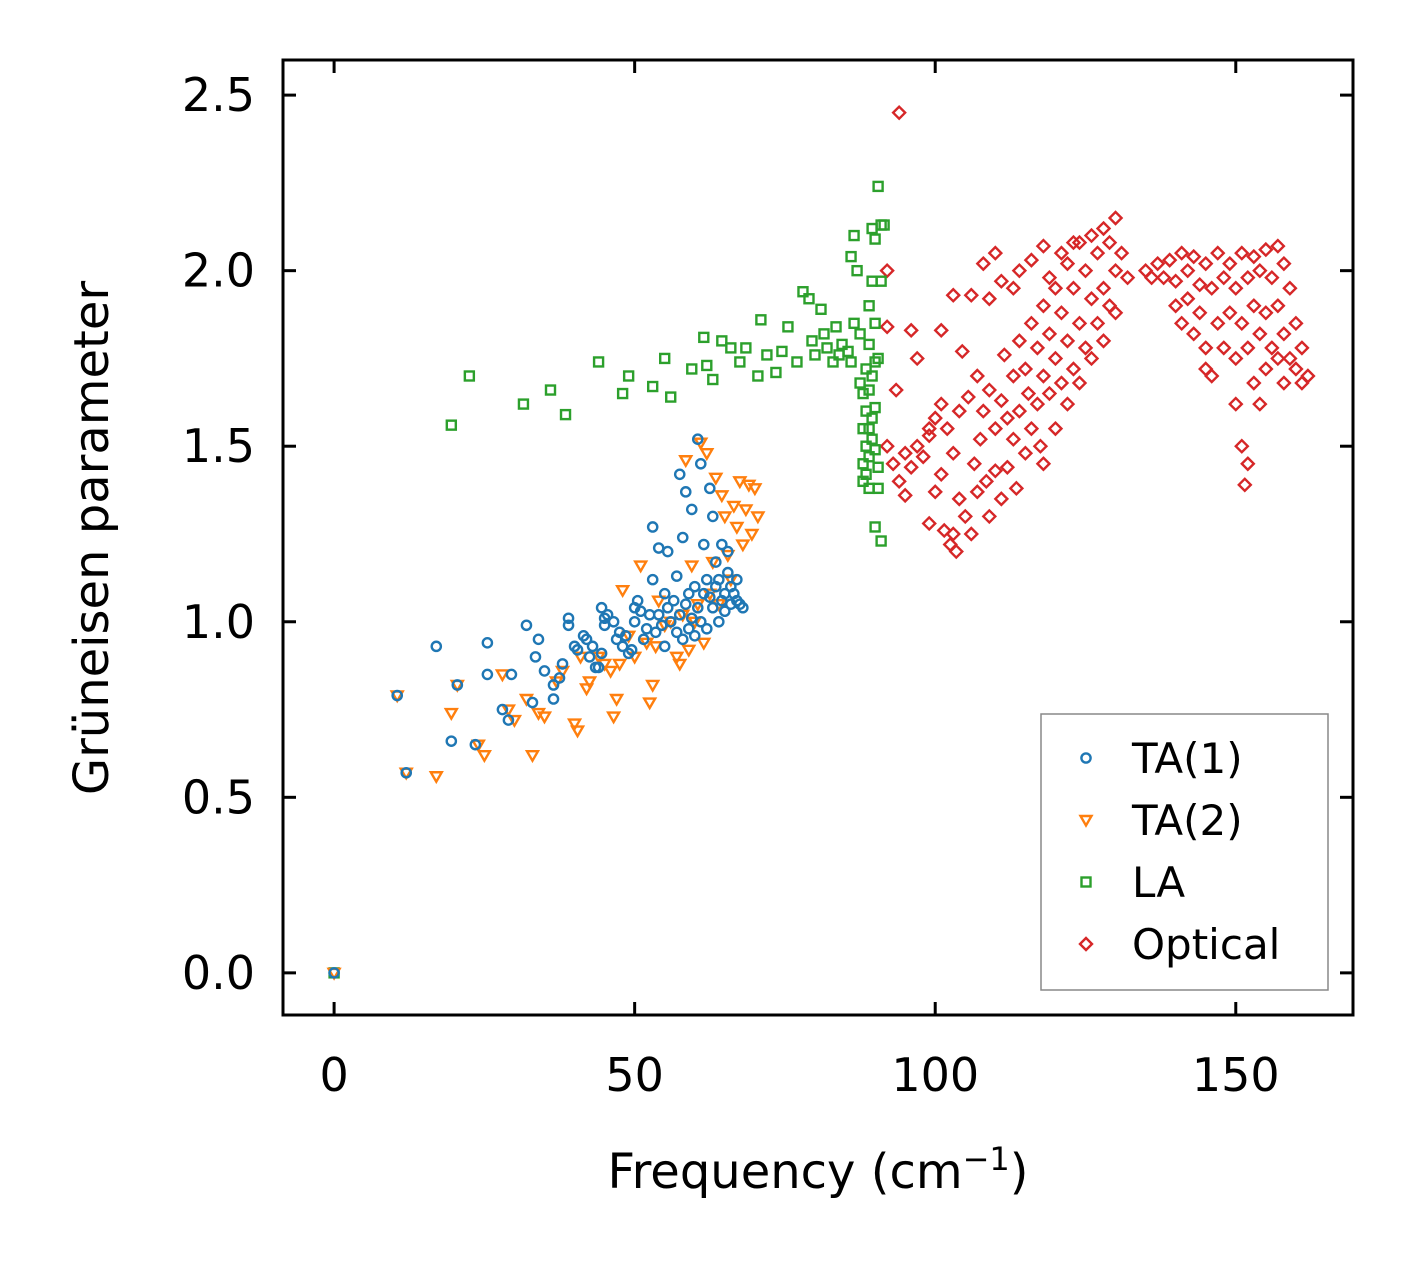 This screenshot has width=1413, height=1264. What do you see at coordinates (1086, 944) in the screenshot?
I see `legend-marker-diamond` at bounding box center [1086, 944].